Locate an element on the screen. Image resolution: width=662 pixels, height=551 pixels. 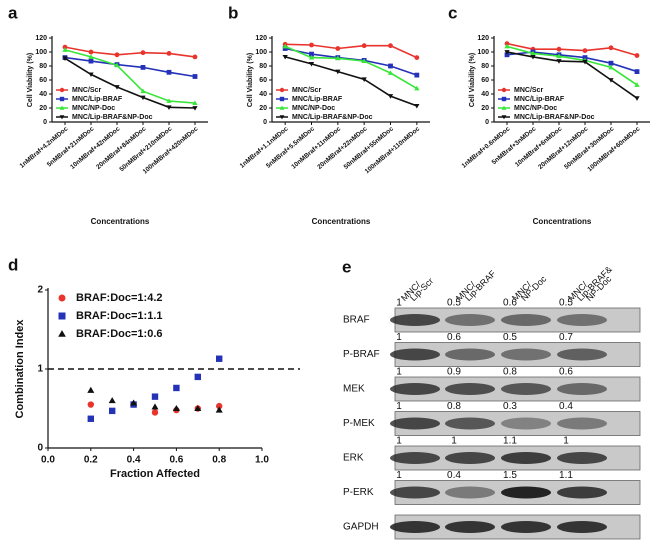
band-value: 0.9 is located at coordinates (454, 372).